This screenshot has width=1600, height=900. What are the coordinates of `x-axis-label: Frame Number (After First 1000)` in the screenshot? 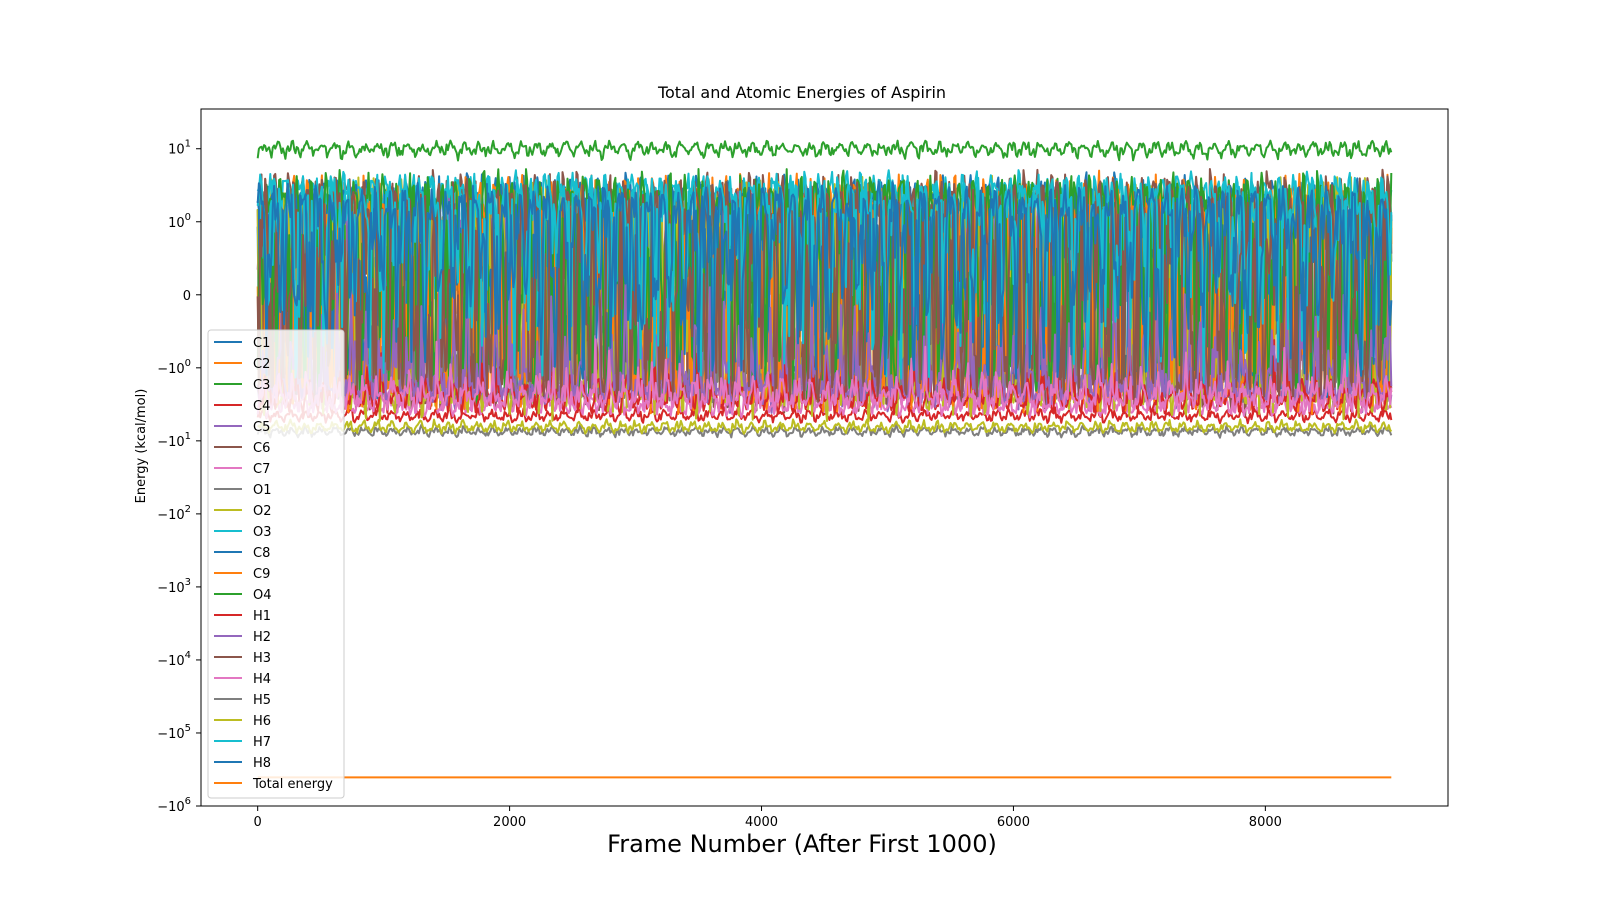 It's located at (802, 844).